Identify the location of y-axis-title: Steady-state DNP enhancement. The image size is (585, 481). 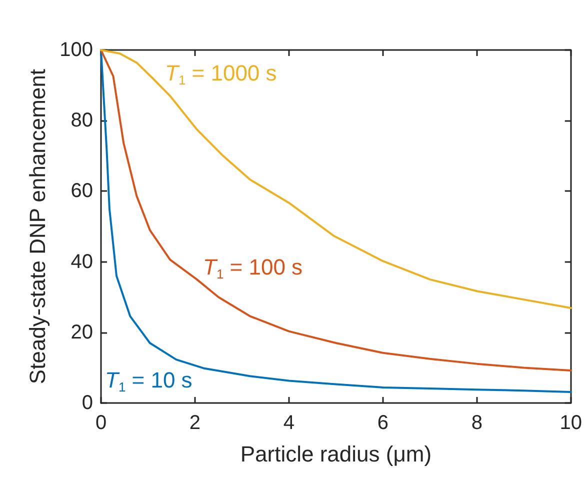
(37, 226).